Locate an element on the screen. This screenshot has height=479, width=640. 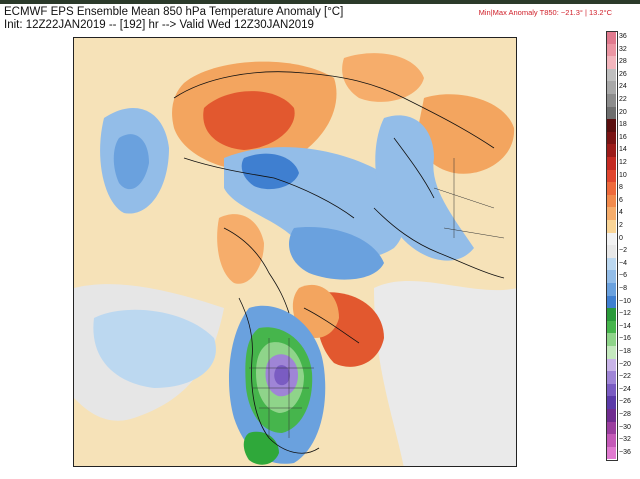
color-scale-label: 28 is located at coordinates (623, 62).